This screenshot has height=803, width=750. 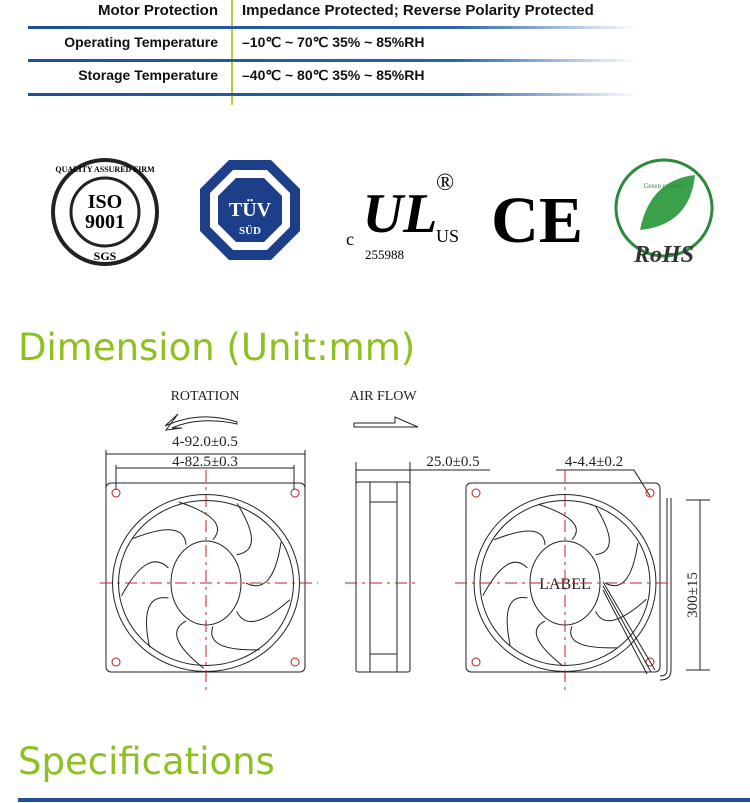 I want to click on svg-text: UL, so click(x=400, y=214).